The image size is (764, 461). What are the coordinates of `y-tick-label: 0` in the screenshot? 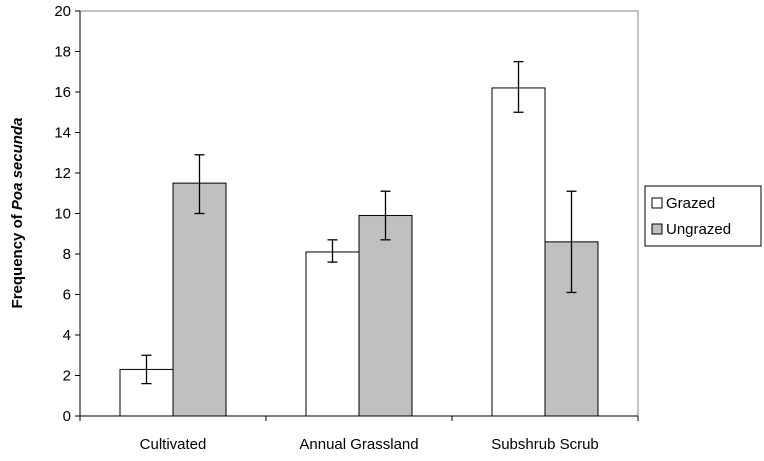 It's located at (67, 416).